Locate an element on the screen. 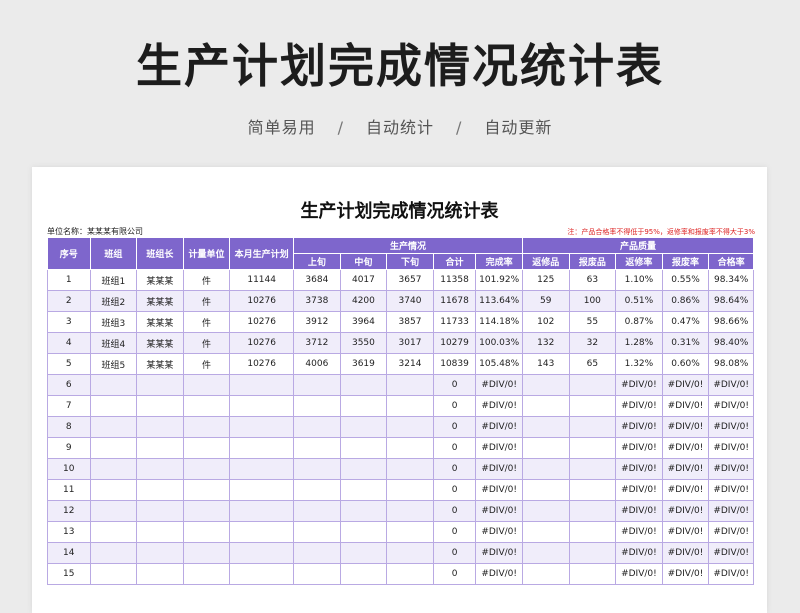 The width and height of the screenshot is (800, 613). cell-mid: 3619 is located at coordinates (363, 364).